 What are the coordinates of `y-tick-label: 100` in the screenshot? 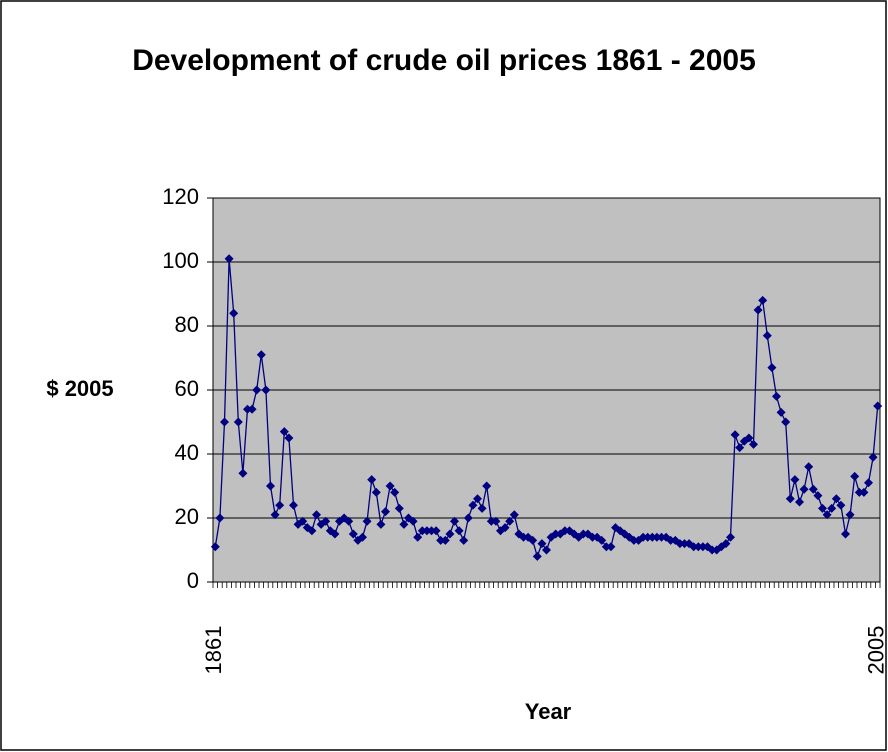 It's located at (180, 260).